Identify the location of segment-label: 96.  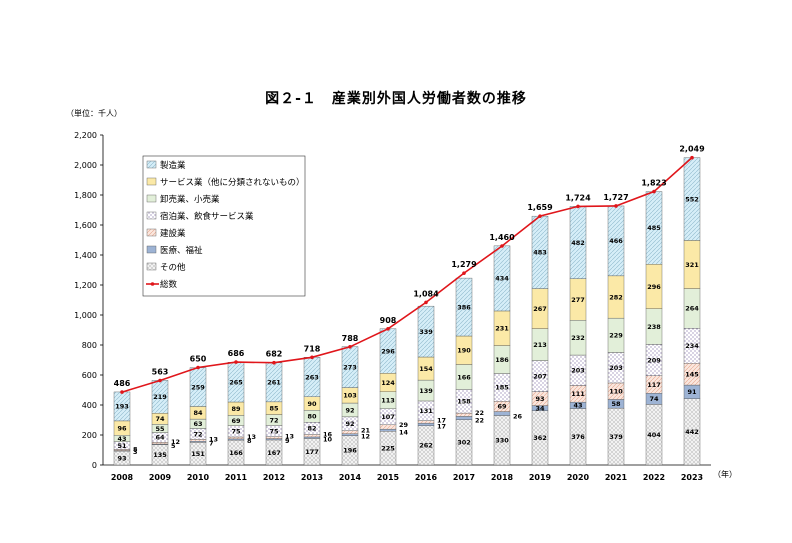
(122, 428).